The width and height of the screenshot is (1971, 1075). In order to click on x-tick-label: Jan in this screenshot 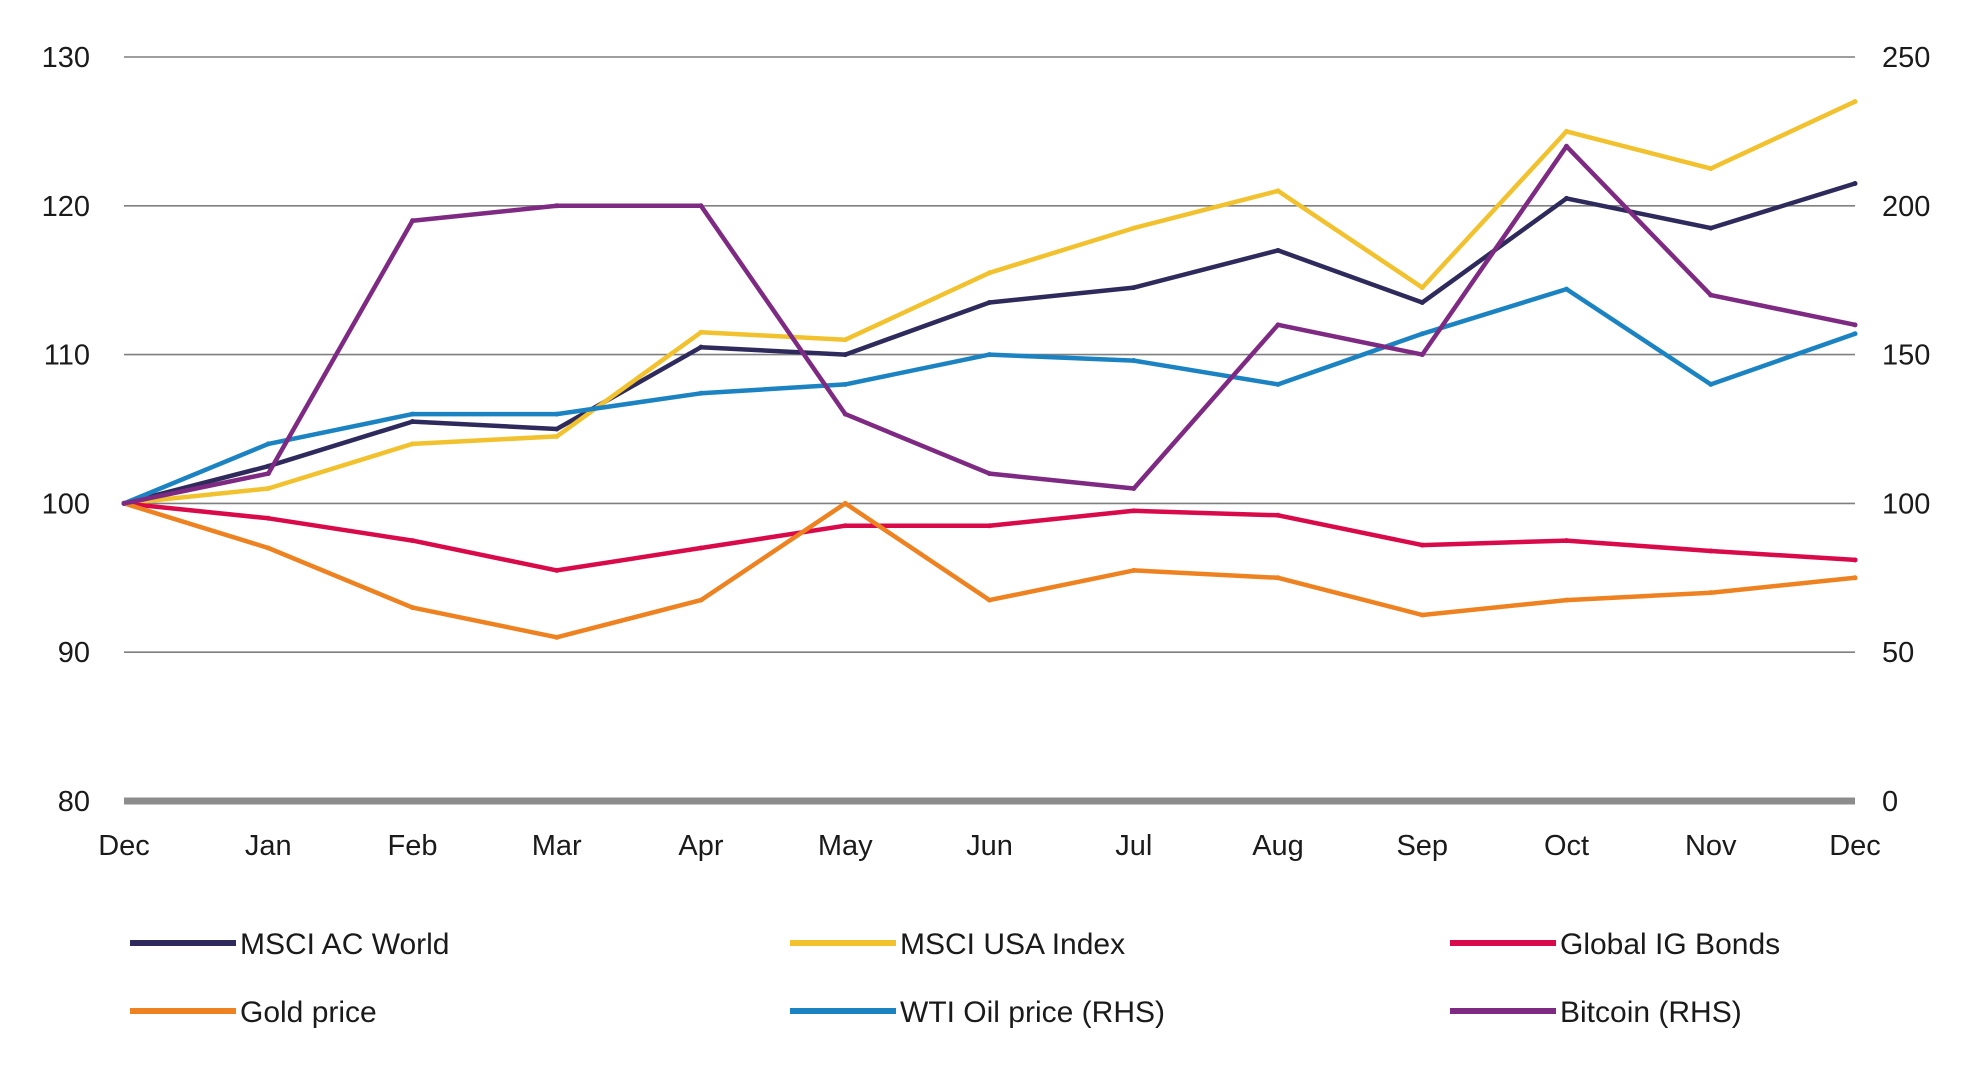, I will do `click(268, 846)`.